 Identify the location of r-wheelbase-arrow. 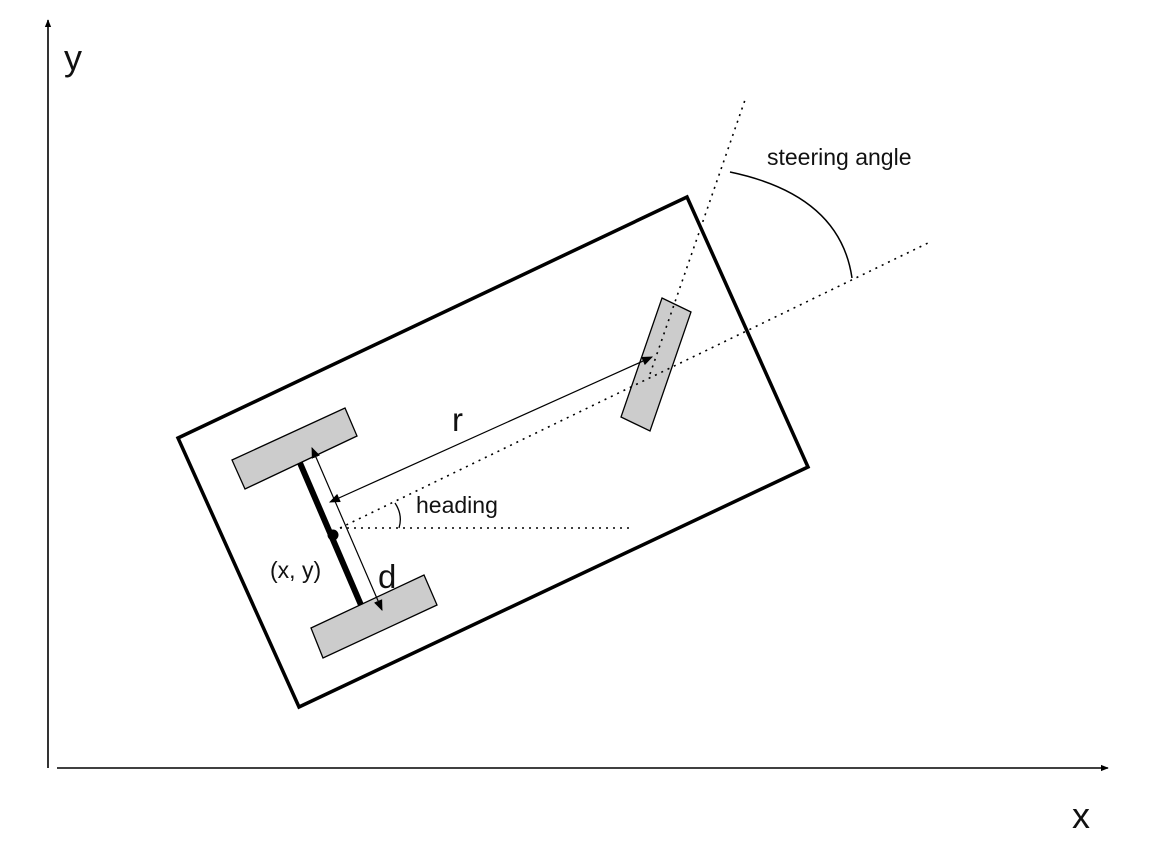
(491, 429).